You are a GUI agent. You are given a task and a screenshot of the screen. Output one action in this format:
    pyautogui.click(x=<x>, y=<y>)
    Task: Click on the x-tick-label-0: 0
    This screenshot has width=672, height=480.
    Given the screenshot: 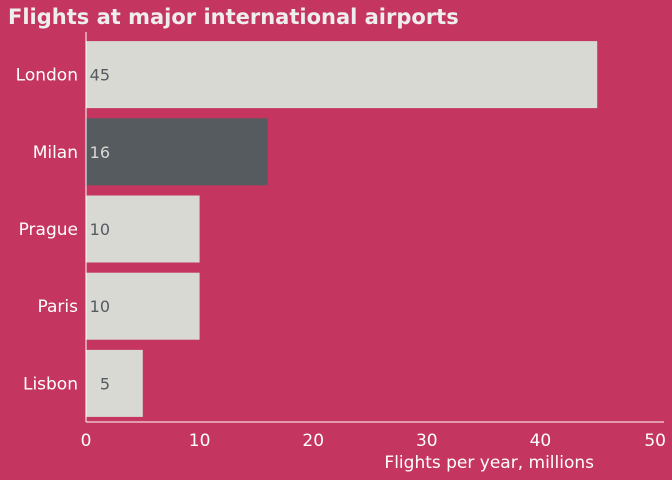 What is the action you would take?
    pyautogui.click(x=86, y=441)
    